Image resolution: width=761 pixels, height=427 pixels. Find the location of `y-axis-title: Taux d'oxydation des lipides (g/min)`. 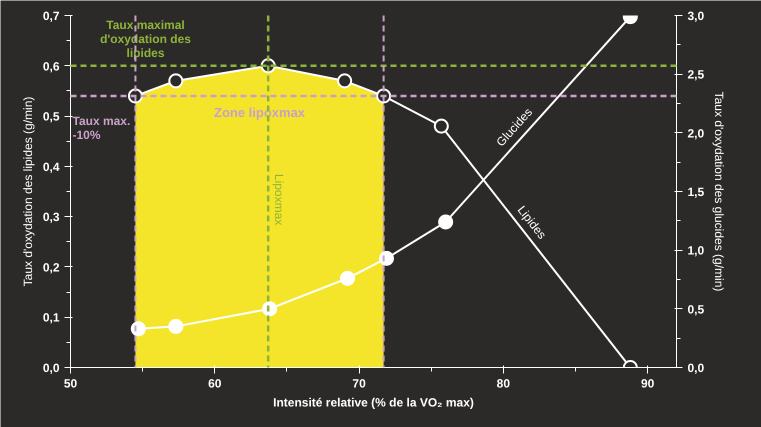

y-axis-title: Taux d'oxydation des lipides (g/min) is located at coordinates (27, 191).